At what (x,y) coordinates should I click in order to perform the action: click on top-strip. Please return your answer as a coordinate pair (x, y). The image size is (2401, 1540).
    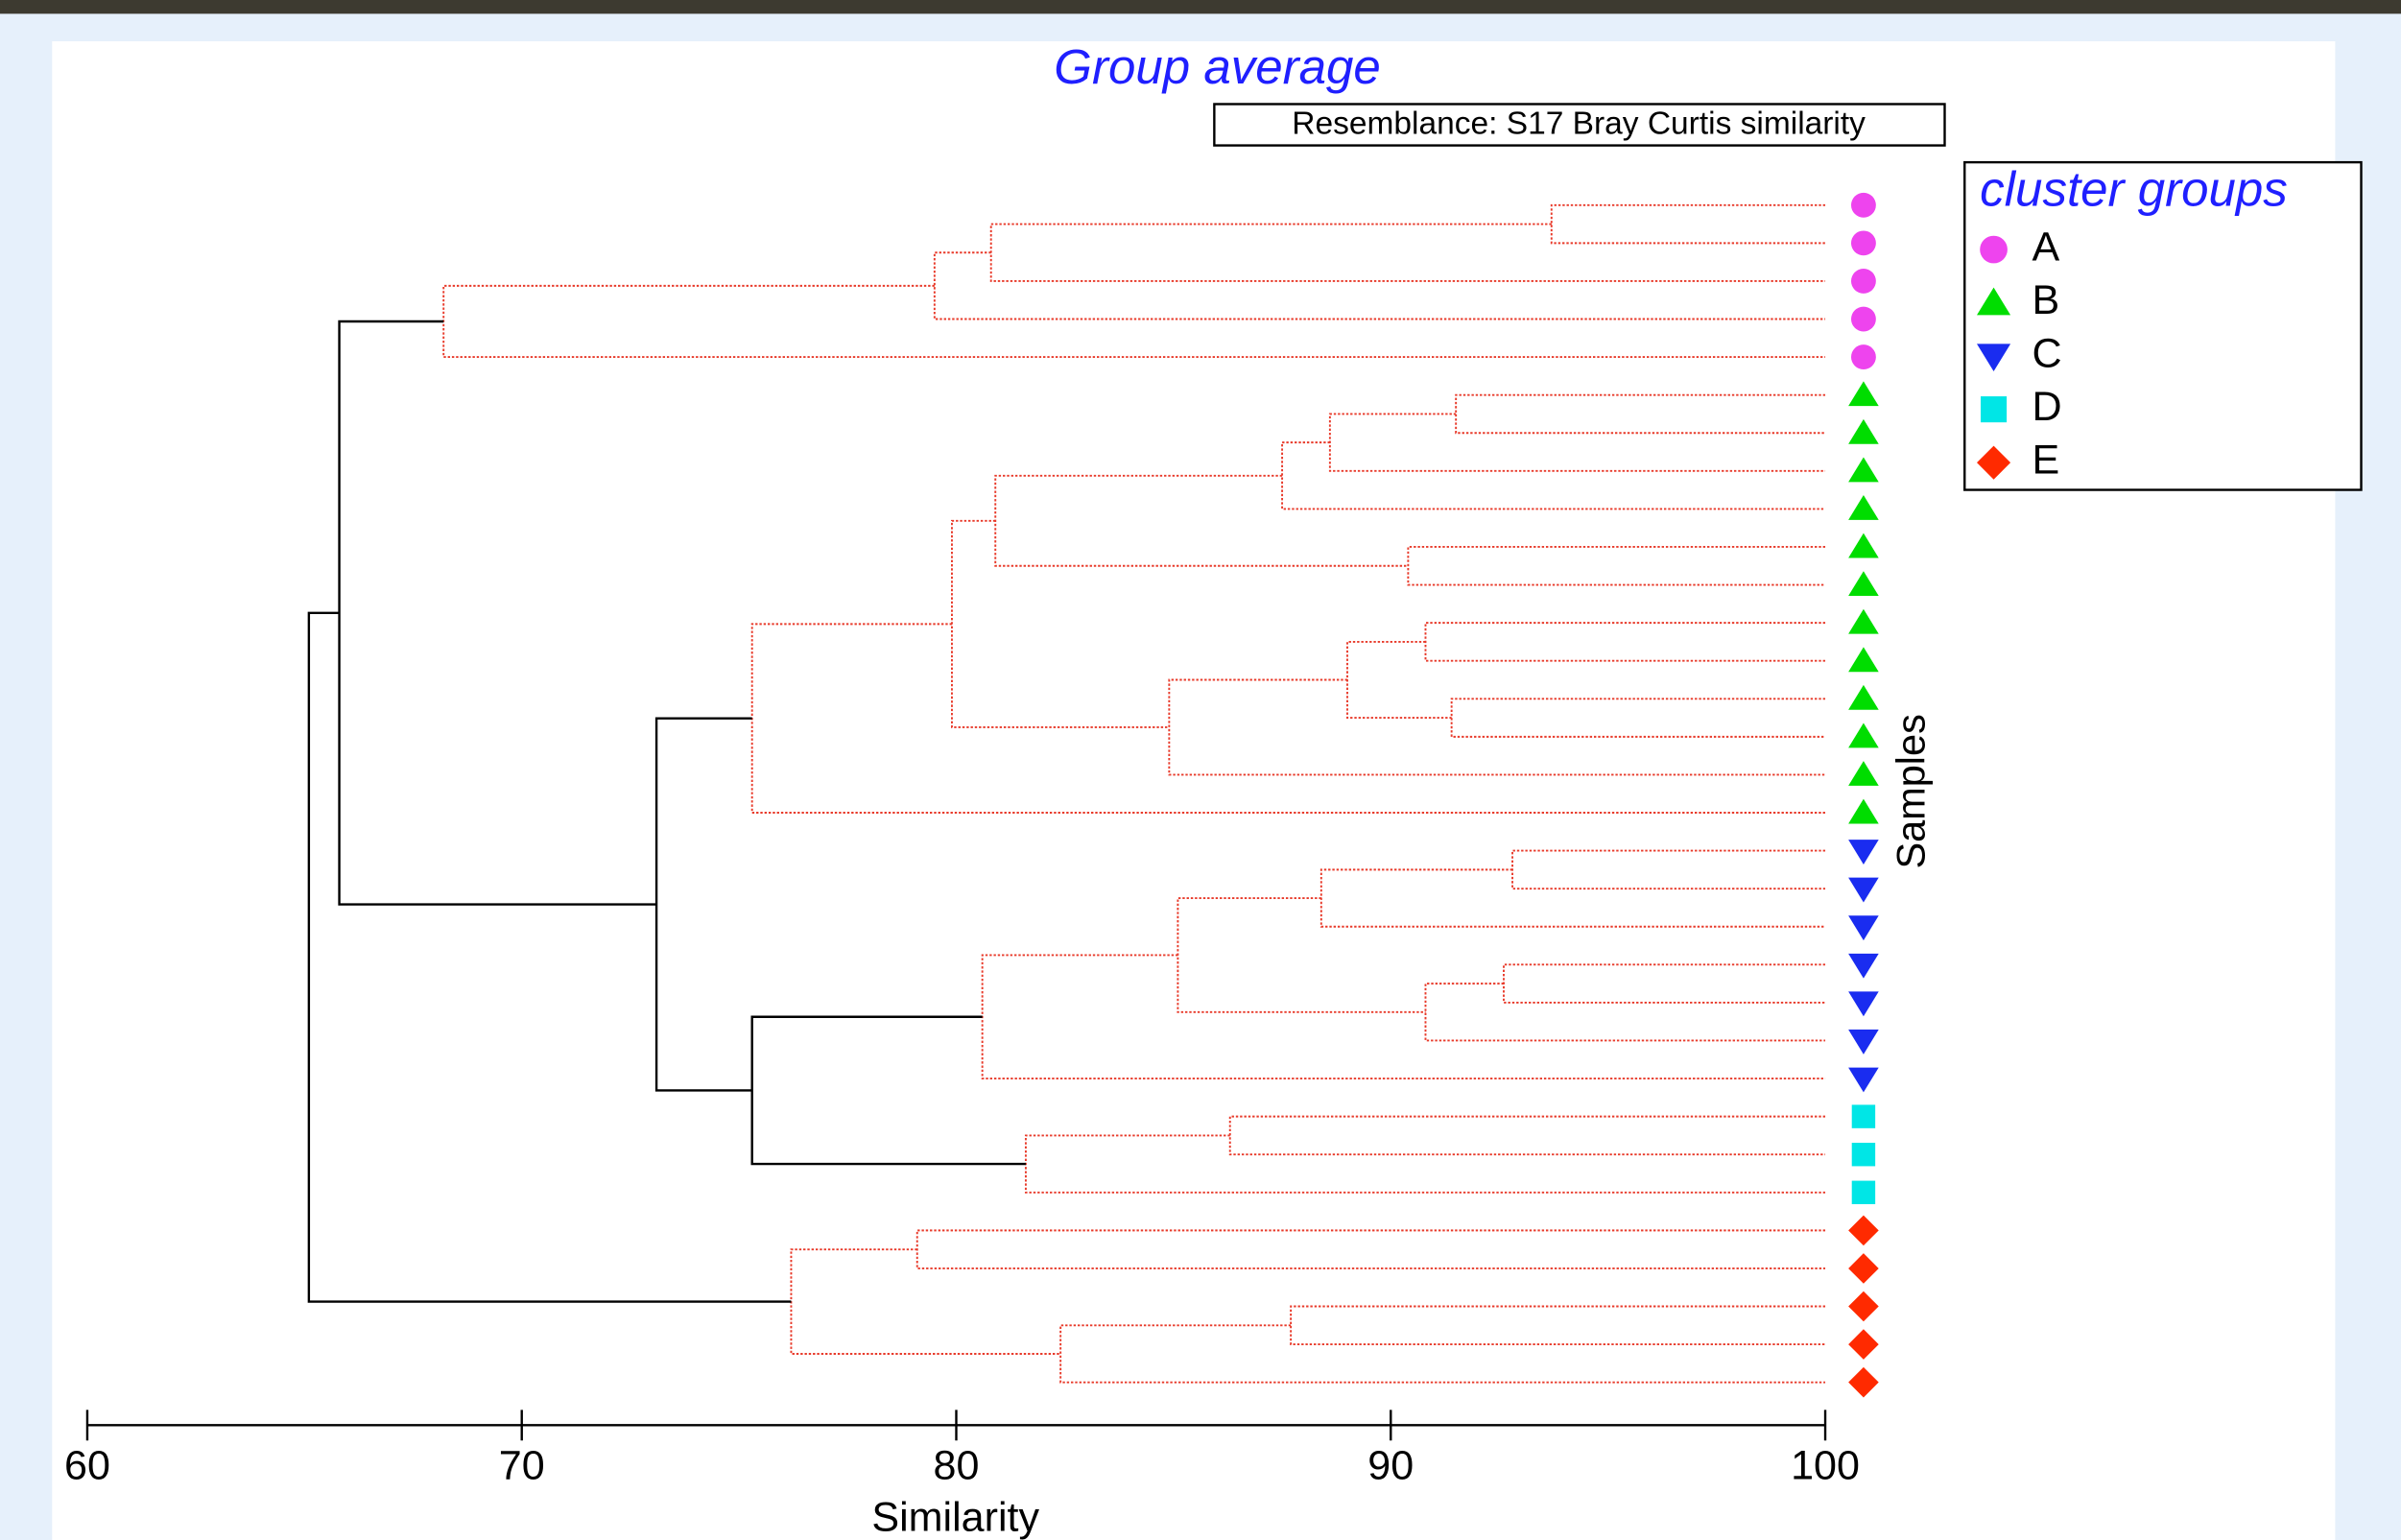
    Looking at the image, I should click on (1200, 7).